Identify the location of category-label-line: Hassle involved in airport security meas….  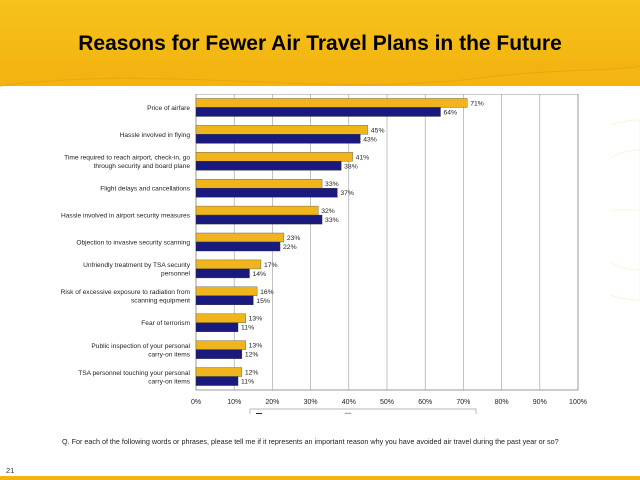
(126, 216).